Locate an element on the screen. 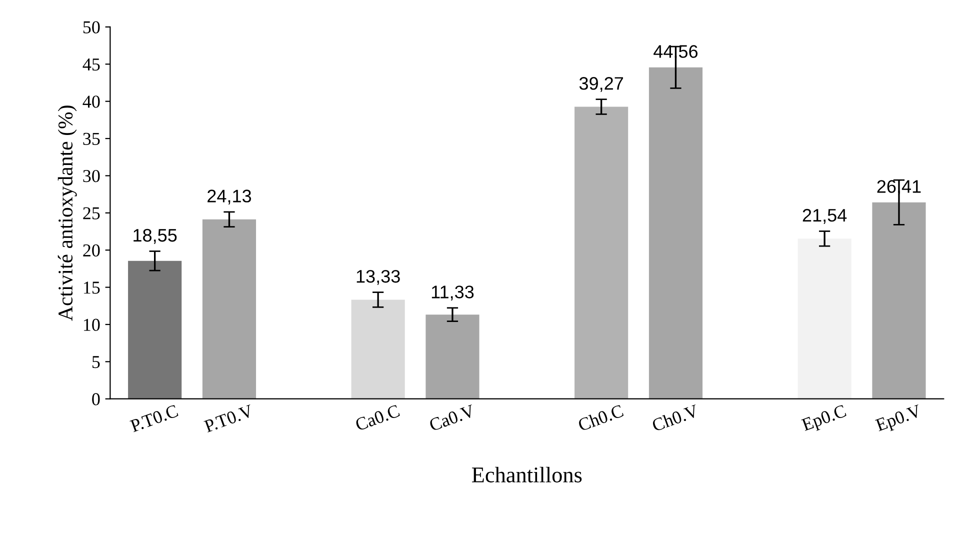 This screenshot has height=539, width=958. data-label: 24,13 is located at coordinates (230, 197).